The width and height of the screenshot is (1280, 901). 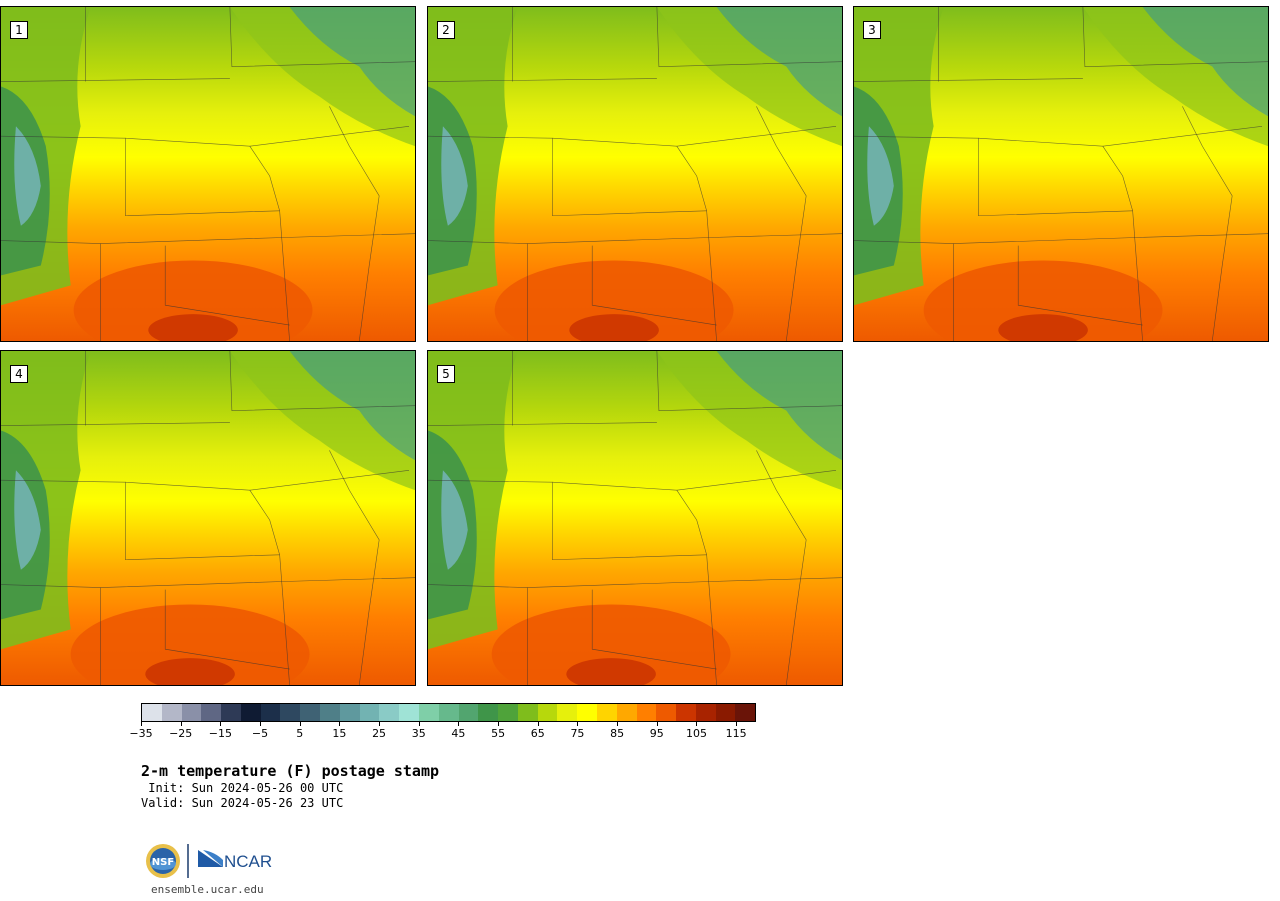 I want to click on colorbar-tick-label: 65, so click(x=537, y=733).